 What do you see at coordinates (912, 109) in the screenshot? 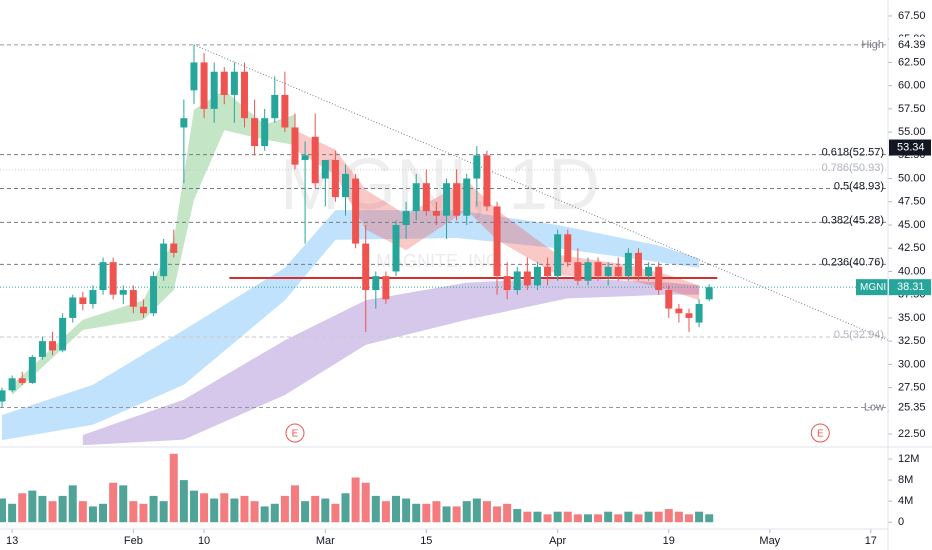
I see `y-tick-label: 57.50` at bounding box center [912, 109].